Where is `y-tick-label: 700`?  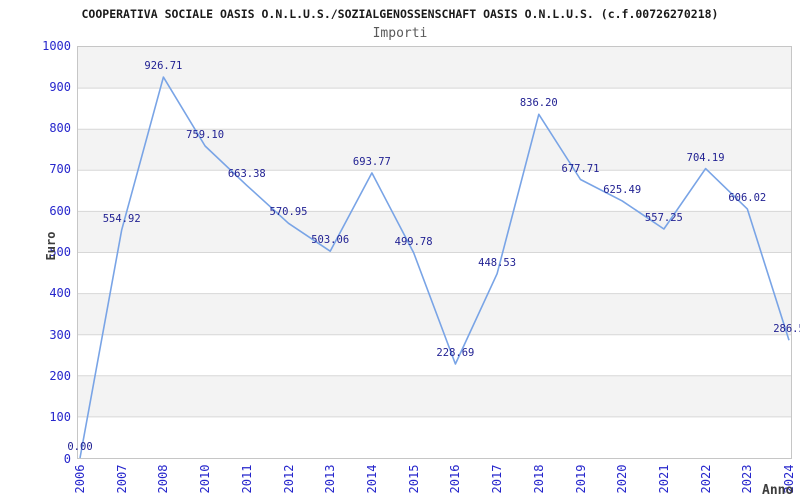 y-tick-label: 700 is located at coordinates (60, 169).